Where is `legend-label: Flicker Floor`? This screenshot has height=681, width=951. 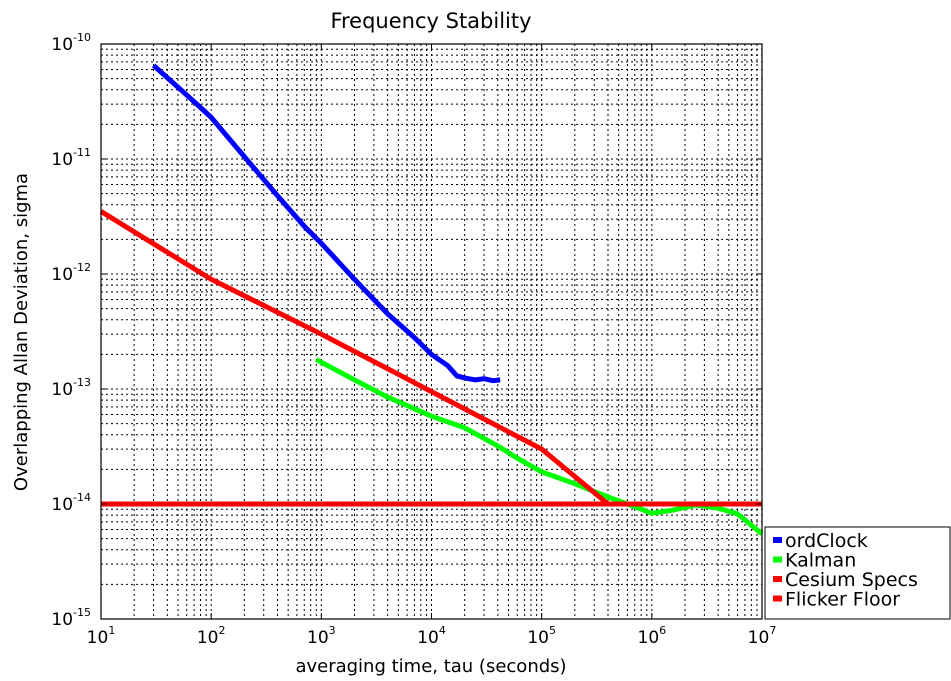 legend-label: Flicker Floor is located at coordinates (842, 600).